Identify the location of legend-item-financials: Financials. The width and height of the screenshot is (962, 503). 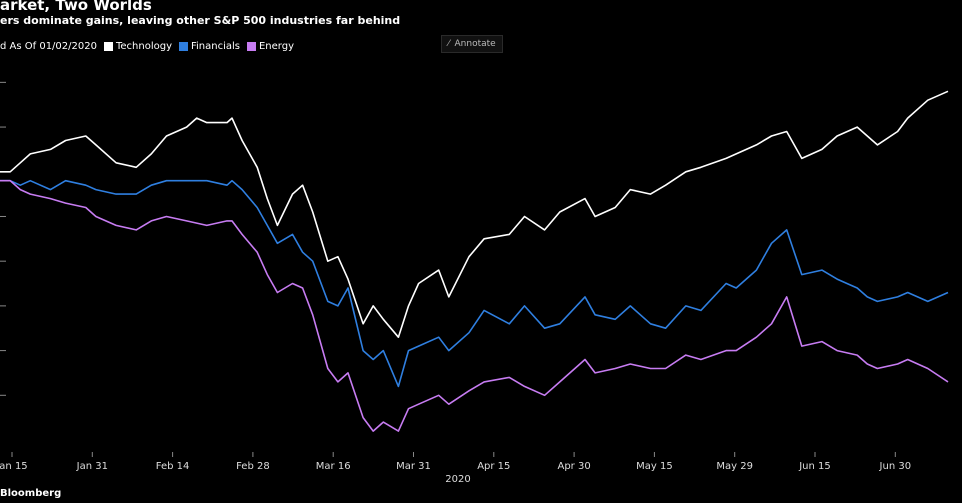
(209, 46).